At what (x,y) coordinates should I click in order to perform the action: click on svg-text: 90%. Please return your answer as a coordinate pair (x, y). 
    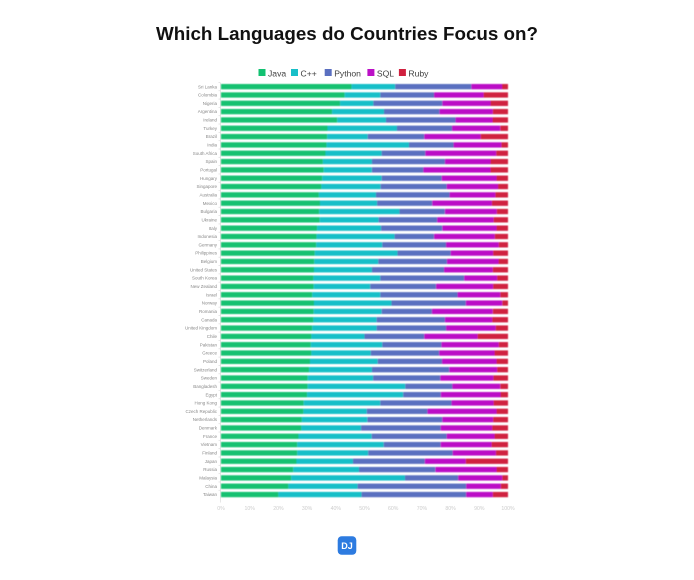
    Looking at the image, I should click on (479, 509).